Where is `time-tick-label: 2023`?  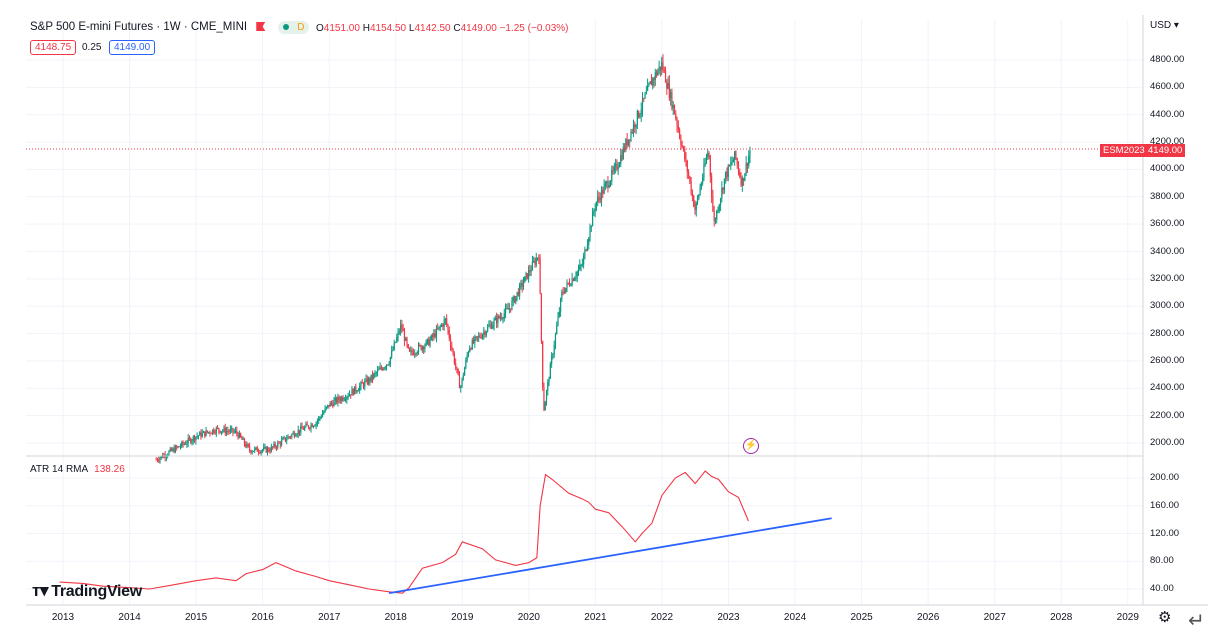 time-tick-label: 2023 is located at coordinates (728, 617).